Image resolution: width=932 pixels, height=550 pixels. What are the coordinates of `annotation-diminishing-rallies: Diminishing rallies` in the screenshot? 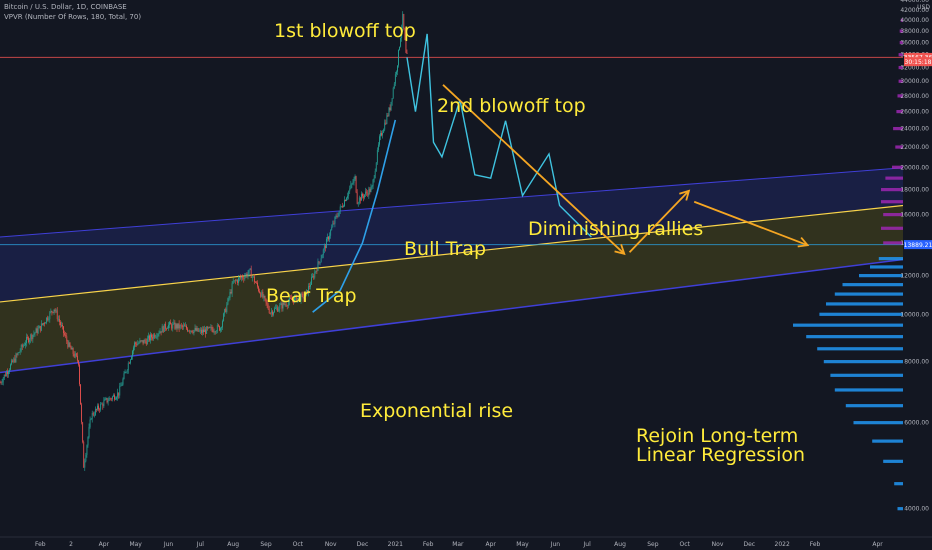 It's located at (616, 229).